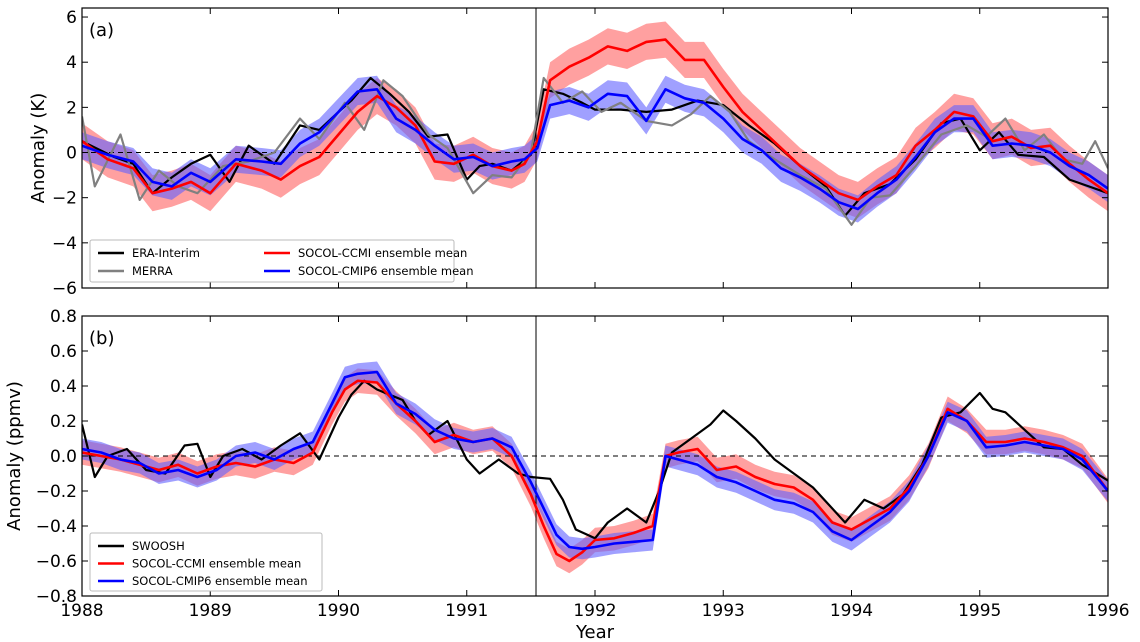 This screenshot has height=642, width=1140. Describe the element at coordinates (101, 338) in the screenshot. I see `panel-label: (b)` at that location.